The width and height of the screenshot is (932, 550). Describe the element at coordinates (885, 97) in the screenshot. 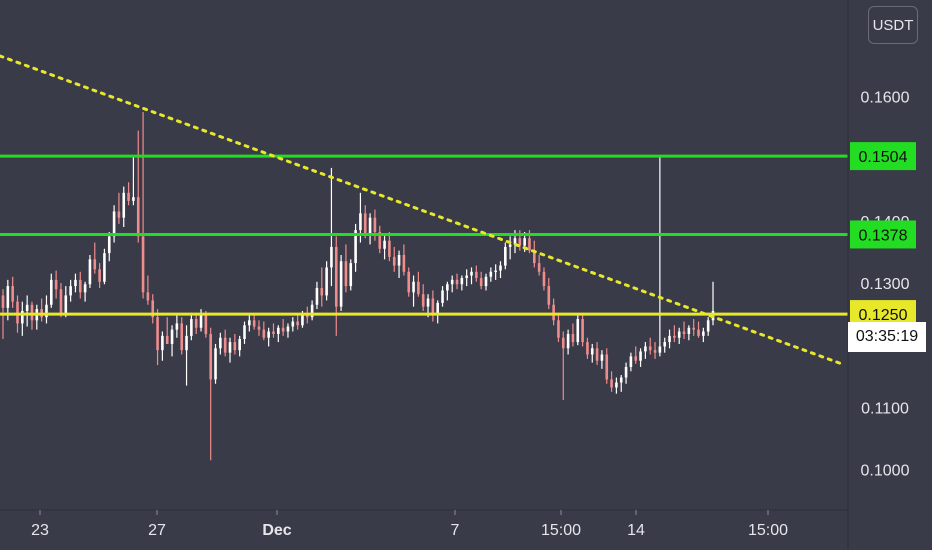

I see `price-tick-label: 0.1600` at that location.